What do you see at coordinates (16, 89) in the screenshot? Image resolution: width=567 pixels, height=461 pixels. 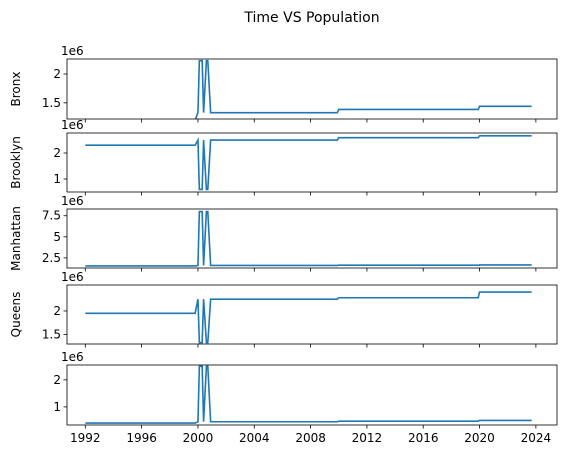 I see `y-axis-label: Bronx` at bounding box center [16, 89].